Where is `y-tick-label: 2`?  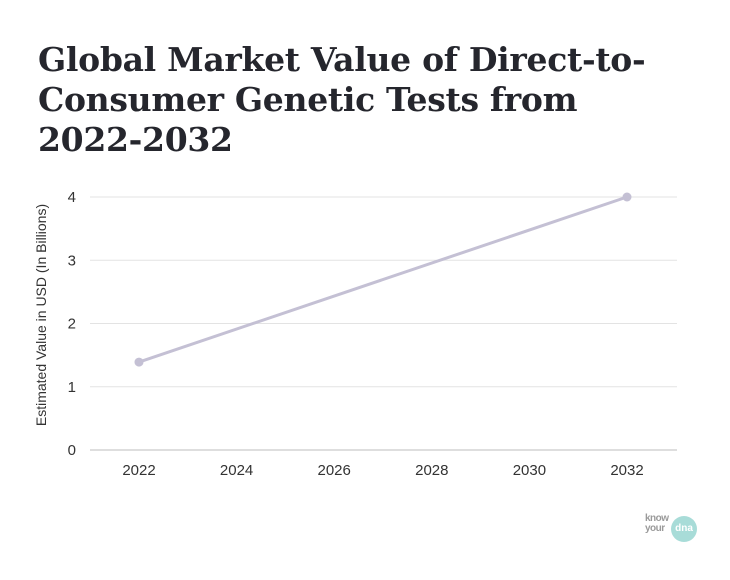
y-tick-label: 2 is located at coordinates (72, 324).